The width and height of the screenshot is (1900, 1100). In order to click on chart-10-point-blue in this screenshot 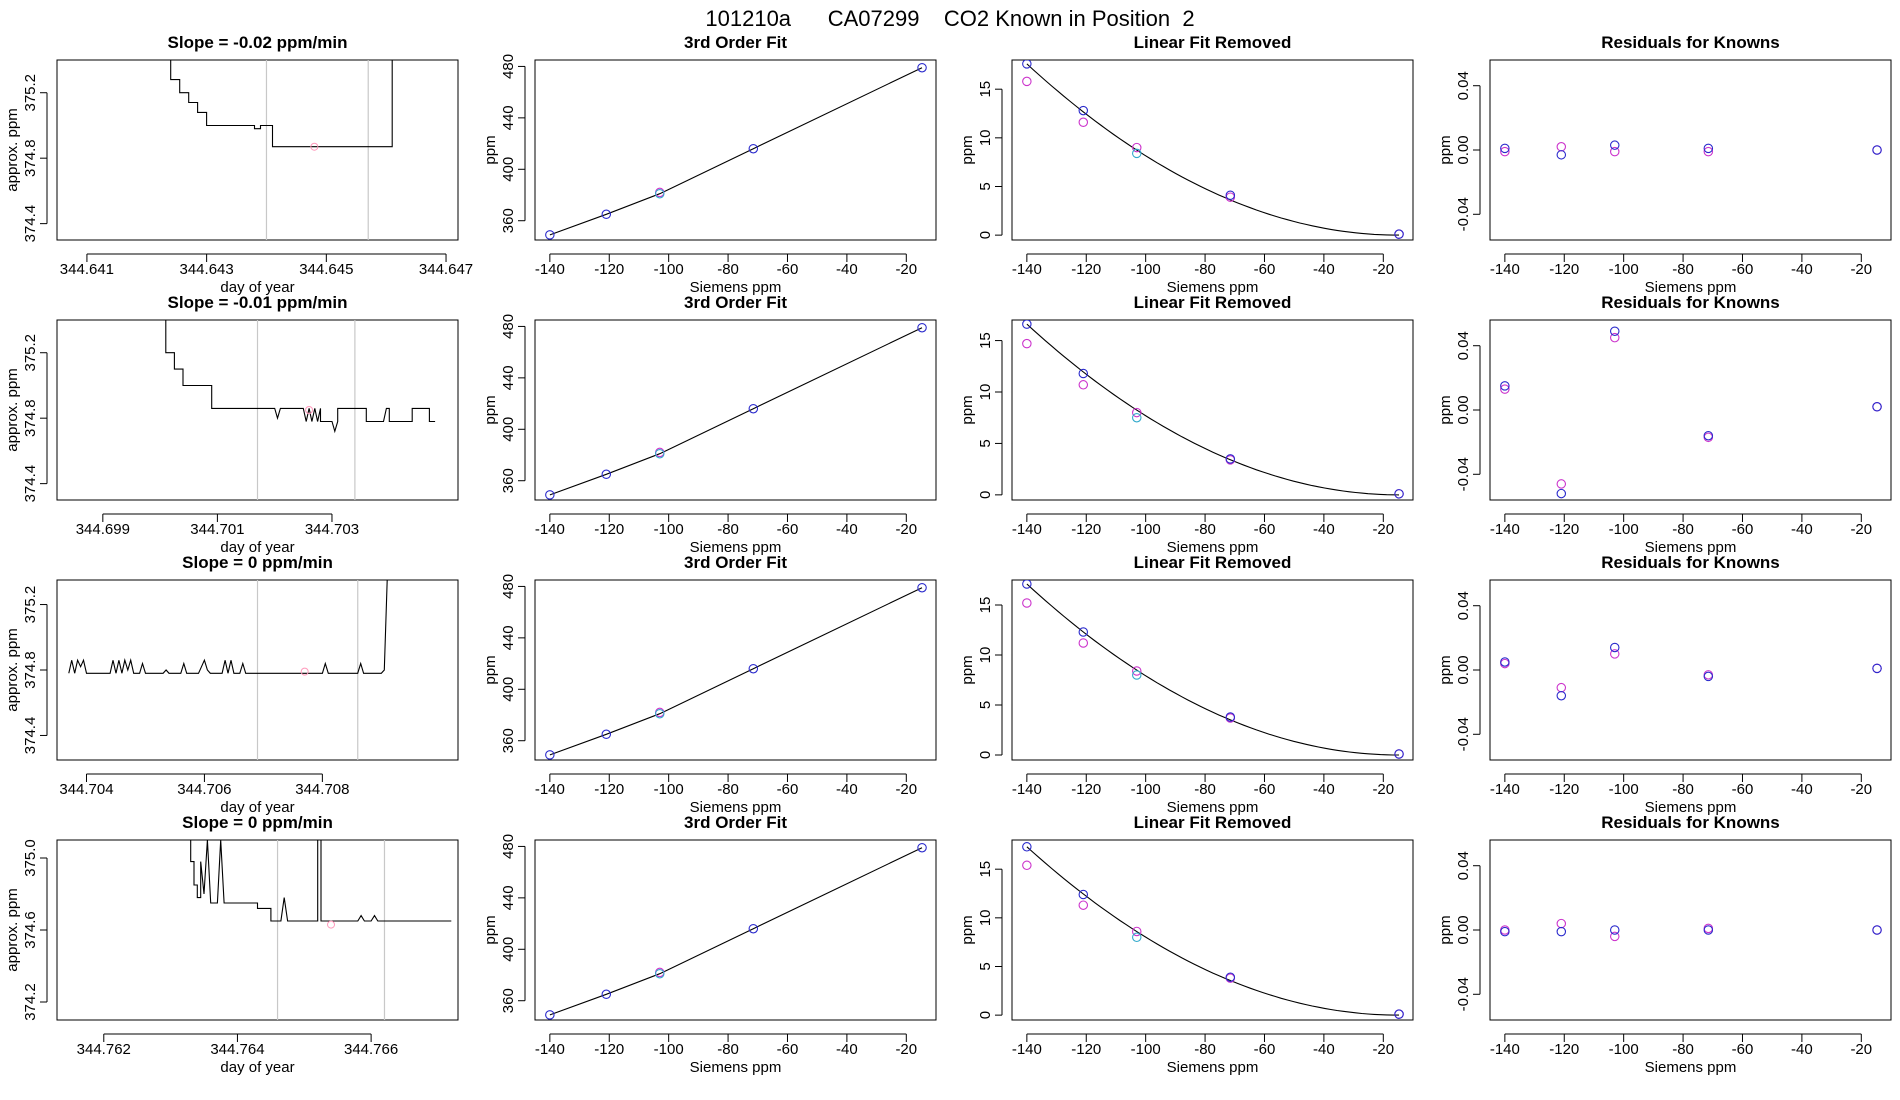, I will do `click(922, 587)`.